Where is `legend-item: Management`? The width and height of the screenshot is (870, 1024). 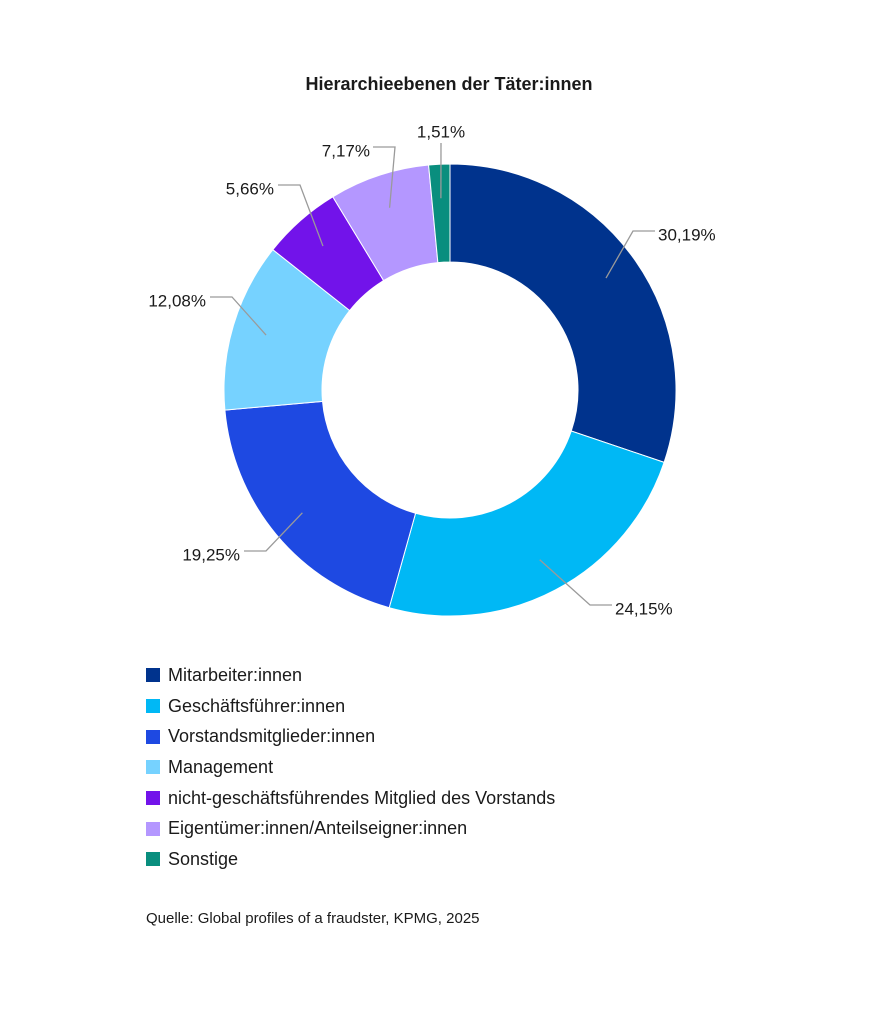
legend-item: Management is located at coordinates (350, 767).